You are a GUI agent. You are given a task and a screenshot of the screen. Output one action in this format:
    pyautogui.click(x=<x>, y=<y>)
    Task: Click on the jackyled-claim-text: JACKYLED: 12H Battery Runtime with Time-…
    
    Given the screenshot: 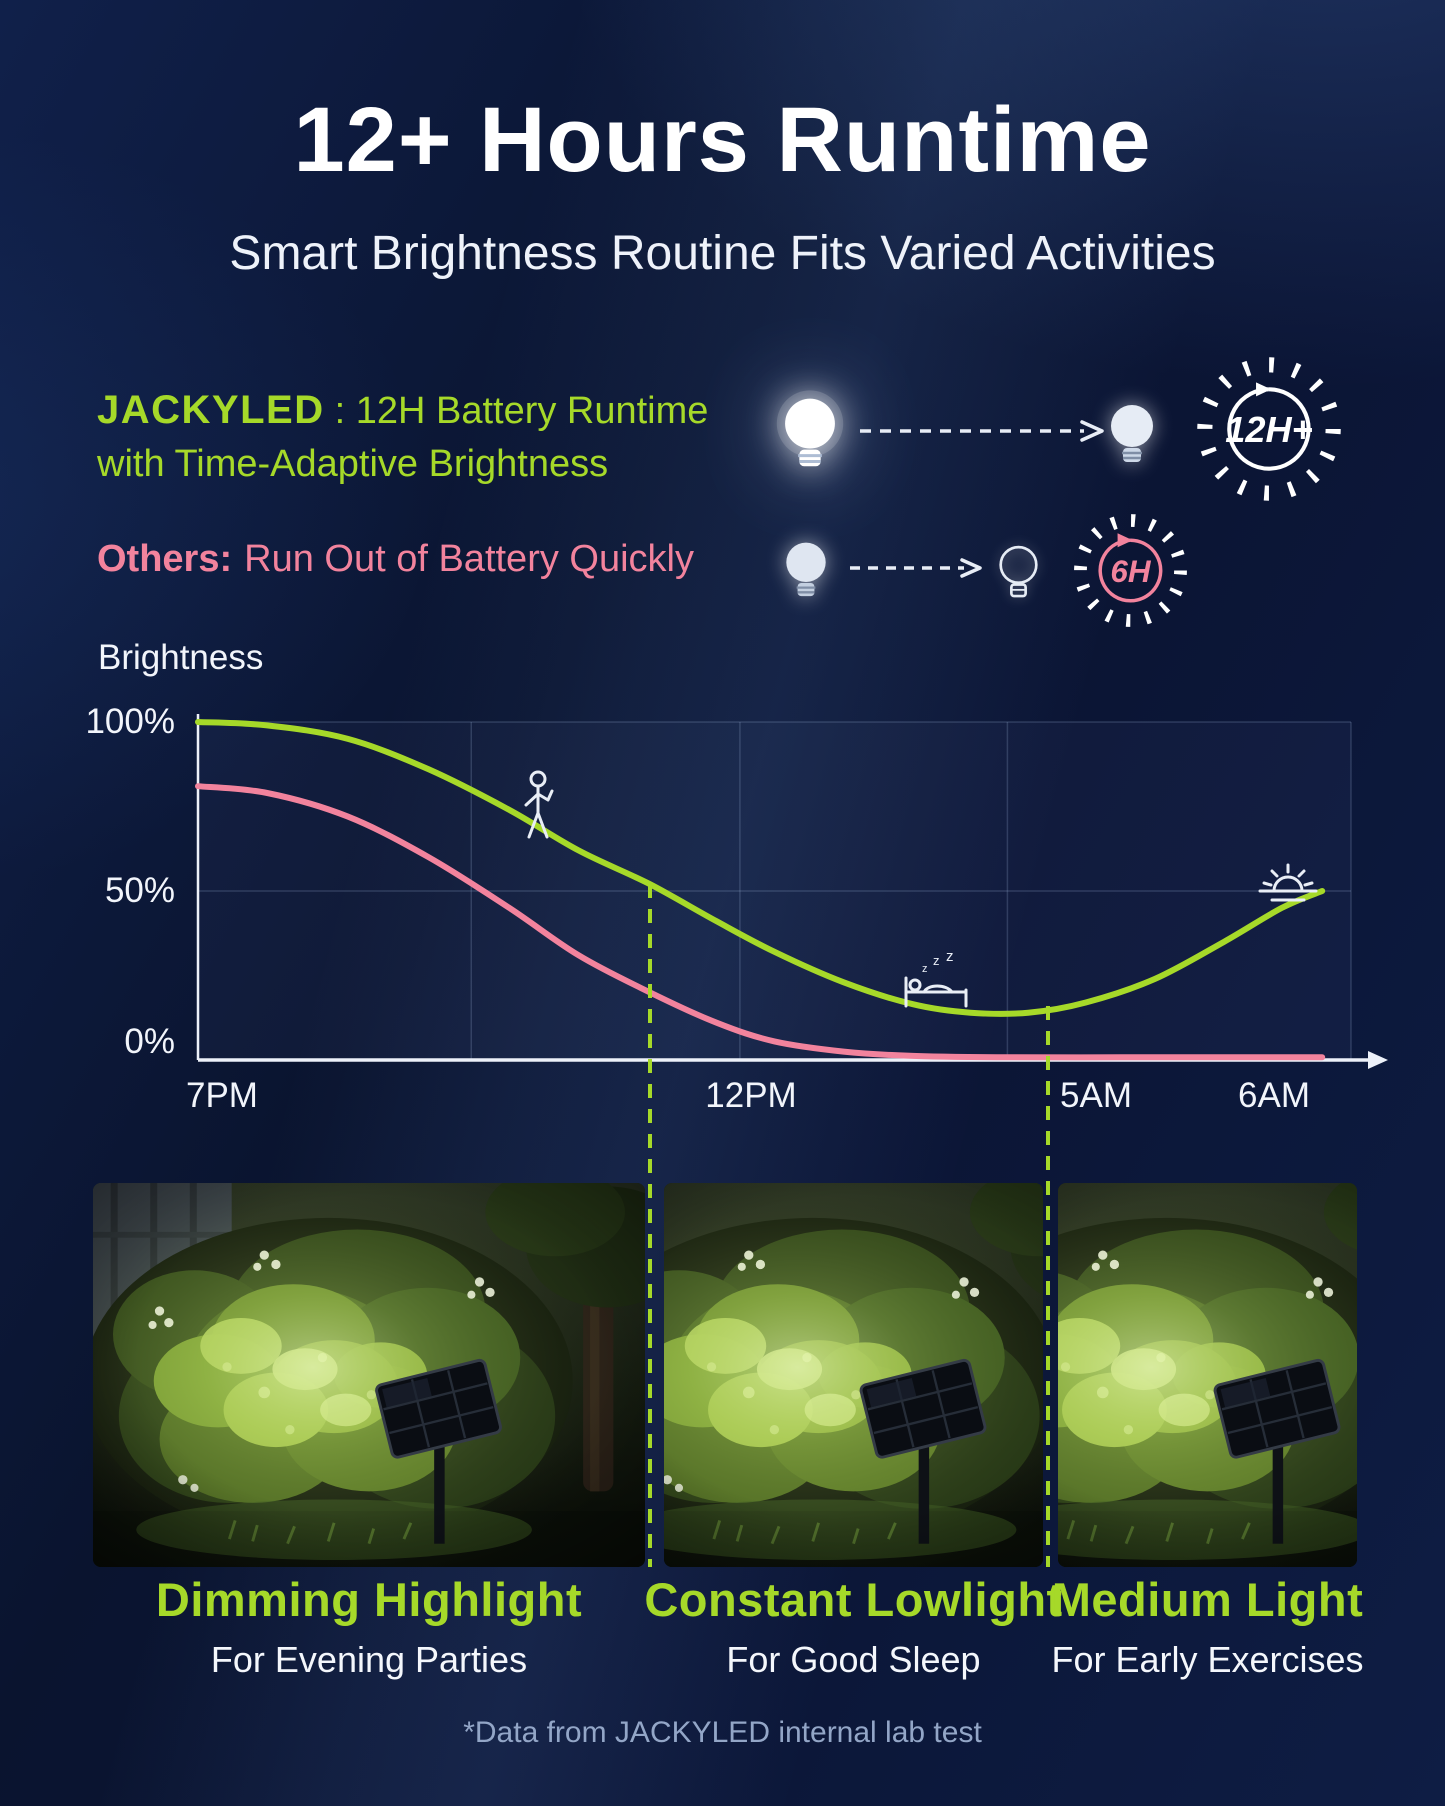 What is the action you would take?
    pyautogui.click(x=402, y=437)
    